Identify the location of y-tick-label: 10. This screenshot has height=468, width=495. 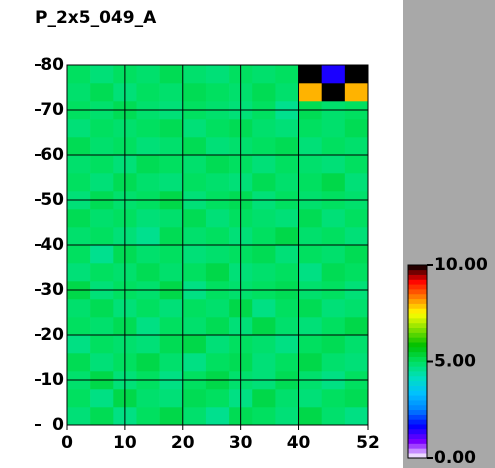
(52, 380).